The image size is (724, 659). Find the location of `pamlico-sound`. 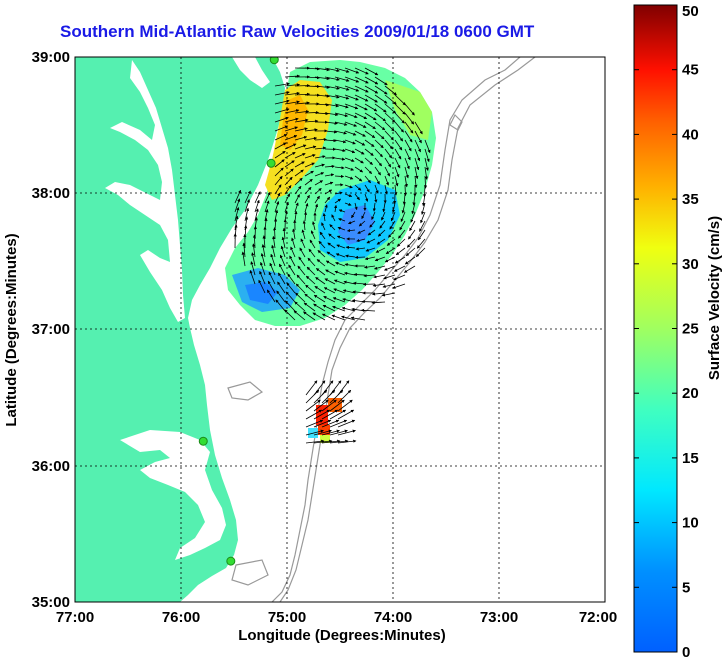

pamlico-sound is located at coordinates (173, 495).